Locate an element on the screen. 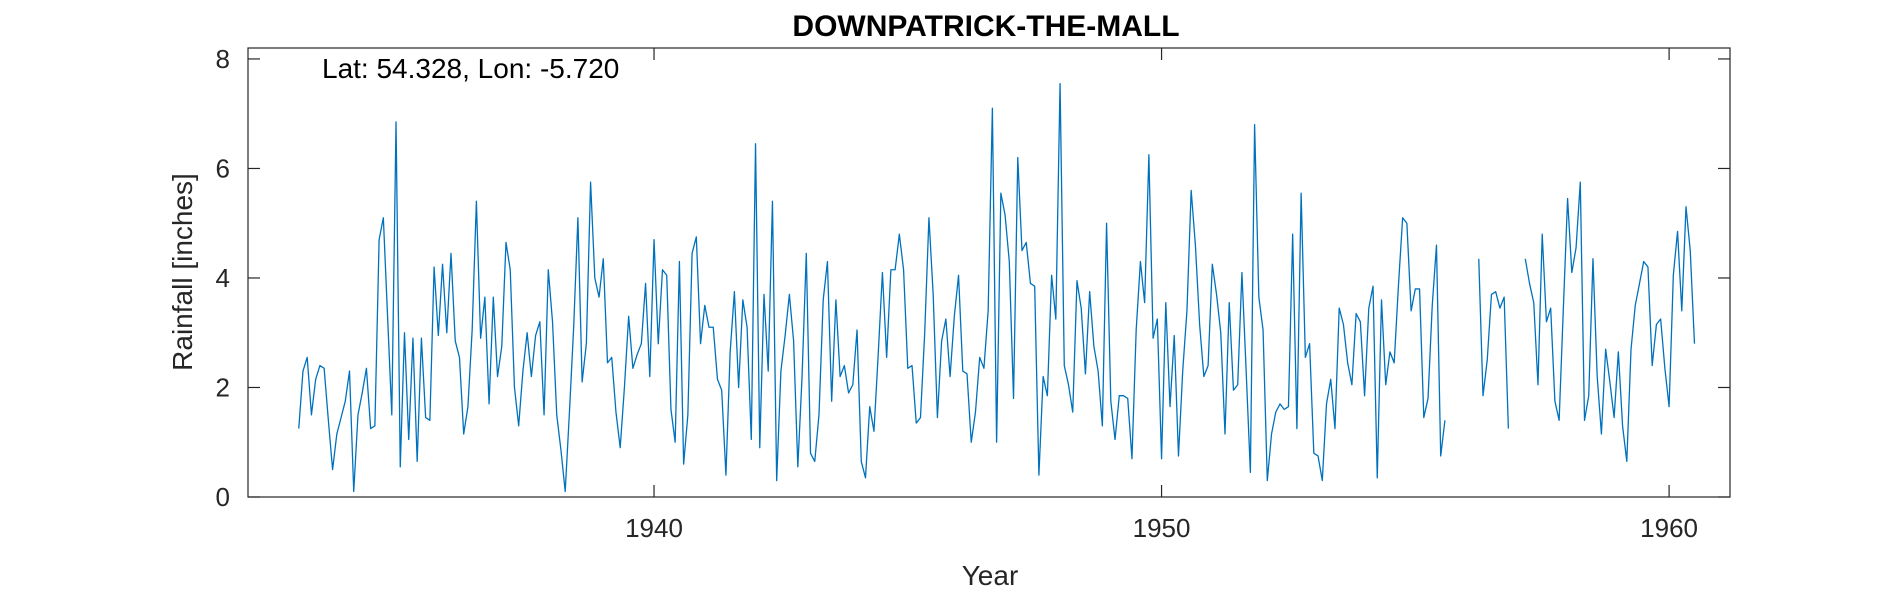 The height and width of the screenshot is (591, 1890). y-tick-label: 8 is located at coordinates (223, 59).